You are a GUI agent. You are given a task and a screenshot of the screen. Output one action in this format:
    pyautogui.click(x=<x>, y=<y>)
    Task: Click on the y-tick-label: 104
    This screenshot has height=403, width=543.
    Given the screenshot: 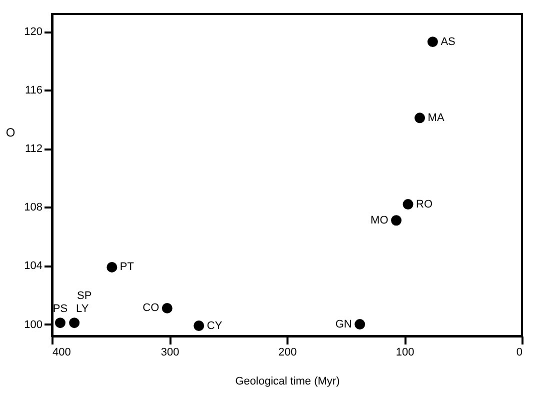 What is the action you would take?
    pyautogui.click(x=33, y=266)
    